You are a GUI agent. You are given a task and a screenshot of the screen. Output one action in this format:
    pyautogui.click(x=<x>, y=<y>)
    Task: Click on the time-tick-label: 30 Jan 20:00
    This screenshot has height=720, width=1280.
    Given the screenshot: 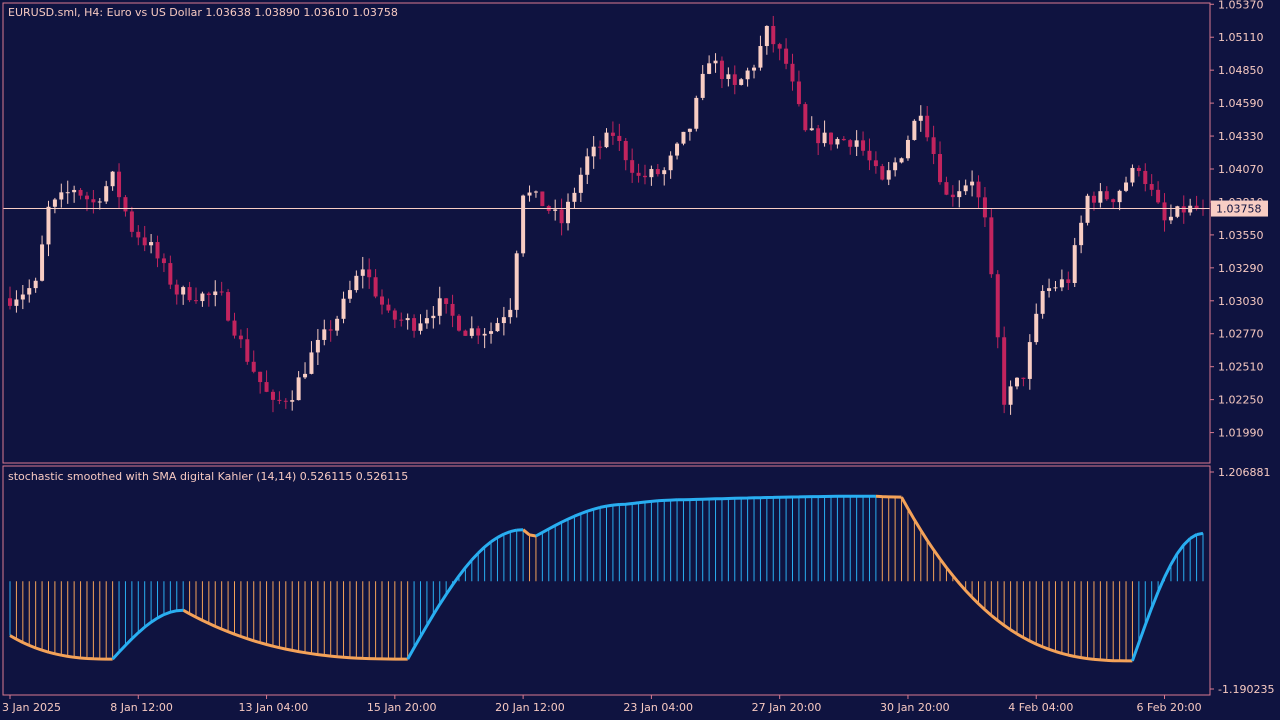 What is the action you would take?
    pyautogui.click(x=915, y=707)
    